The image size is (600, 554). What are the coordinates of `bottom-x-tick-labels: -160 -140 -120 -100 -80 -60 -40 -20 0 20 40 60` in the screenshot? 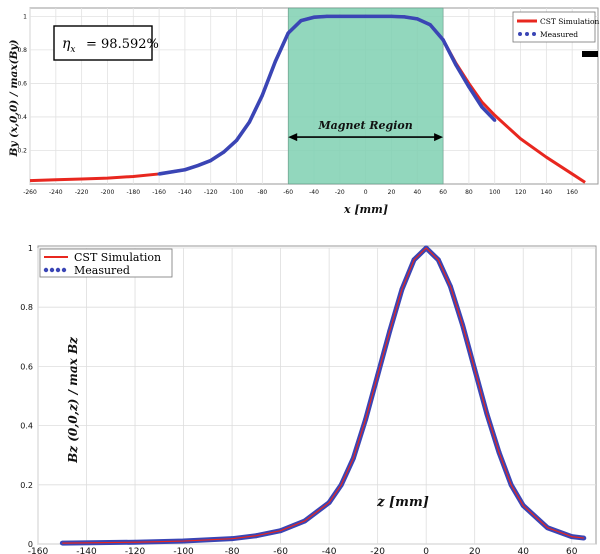 It's located at (303, 550).